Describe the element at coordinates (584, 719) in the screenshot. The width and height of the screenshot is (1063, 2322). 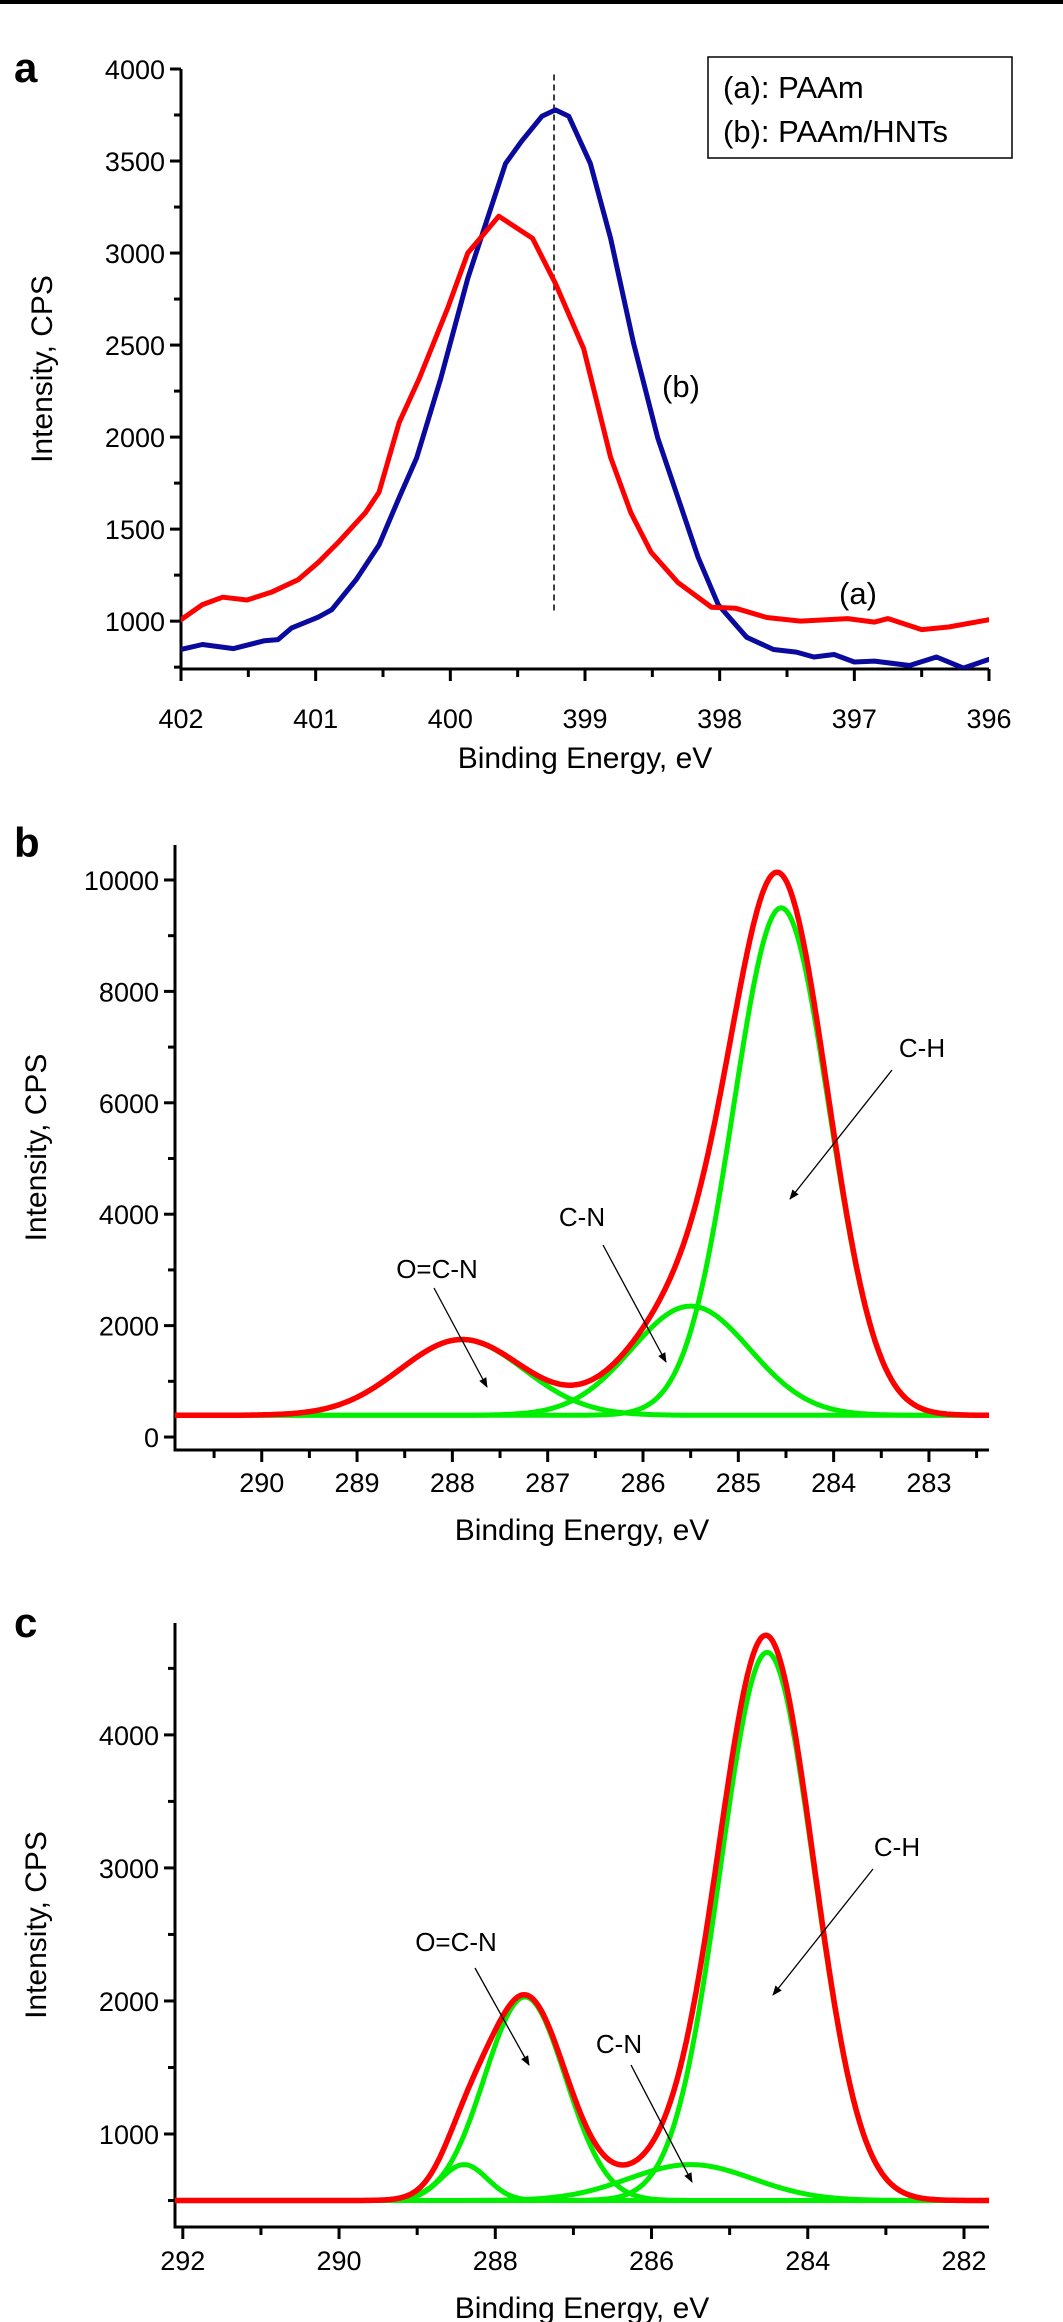
I see `x-tick-label: 399` at that location.